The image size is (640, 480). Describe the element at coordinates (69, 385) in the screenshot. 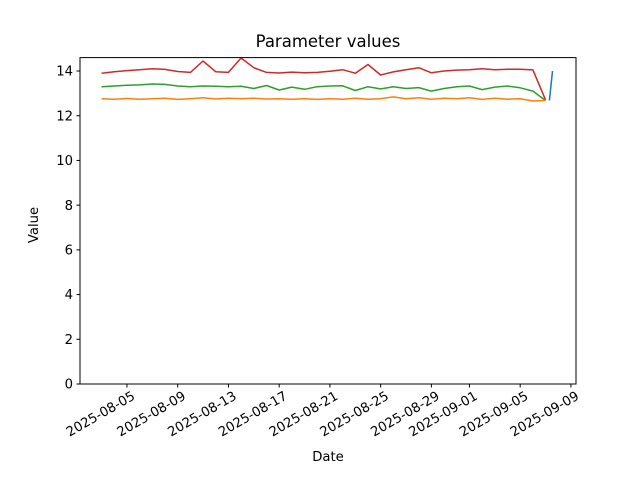

I see `y-tick-label: 0` at that location.